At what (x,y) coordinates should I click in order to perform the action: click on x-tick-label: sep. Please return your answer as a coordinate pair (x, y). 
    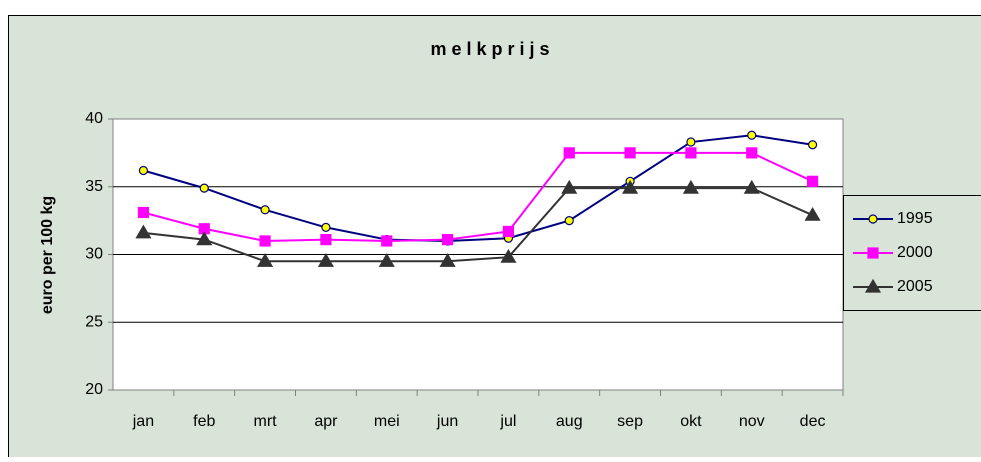
    Looking at the image, I should click on (630, 421).